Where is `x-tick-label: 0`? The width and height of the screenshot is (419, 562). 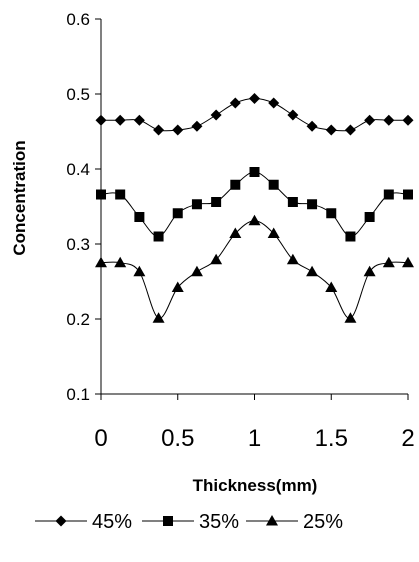
x-tick-label: 0 is located at coordinates (100, 438).